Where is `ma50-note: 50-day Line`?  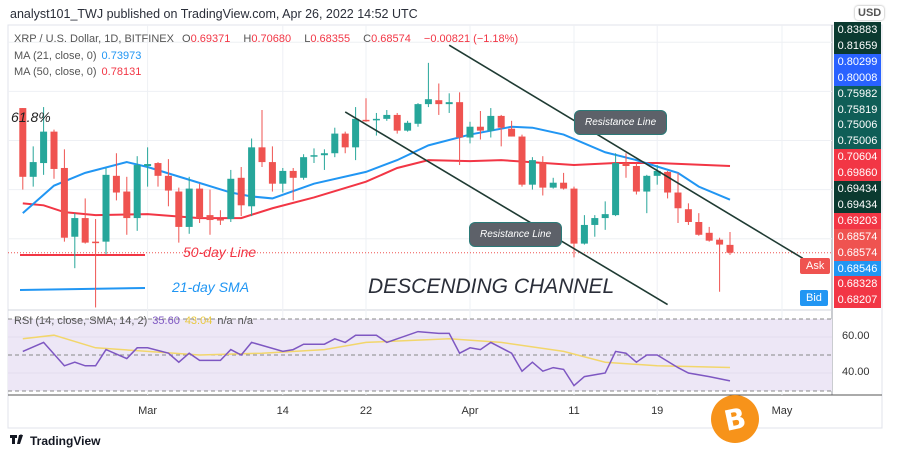 ma50-note: 50-day Line is located at coordinates (220, 252).